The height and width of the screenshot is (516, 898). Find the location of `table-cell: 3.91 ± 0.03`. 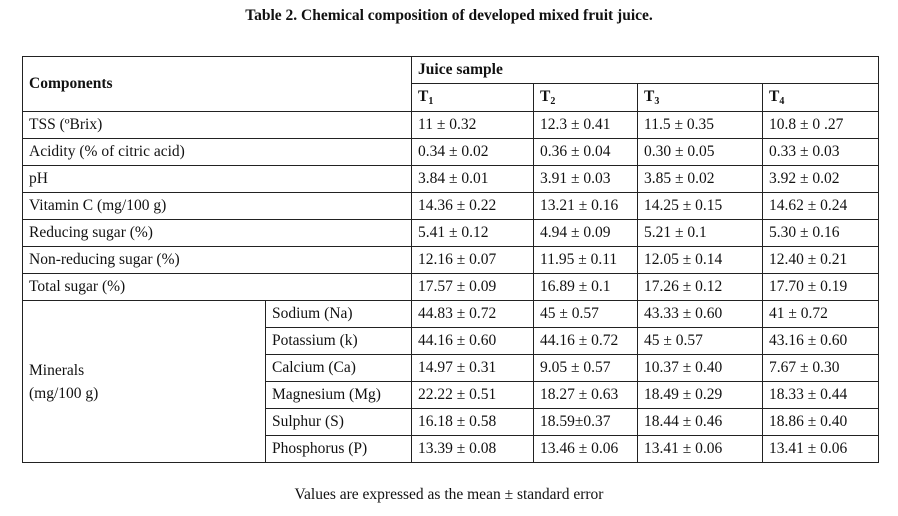

table-cell: 3.91 ± 0.03 is located at coordinates (586, 179).